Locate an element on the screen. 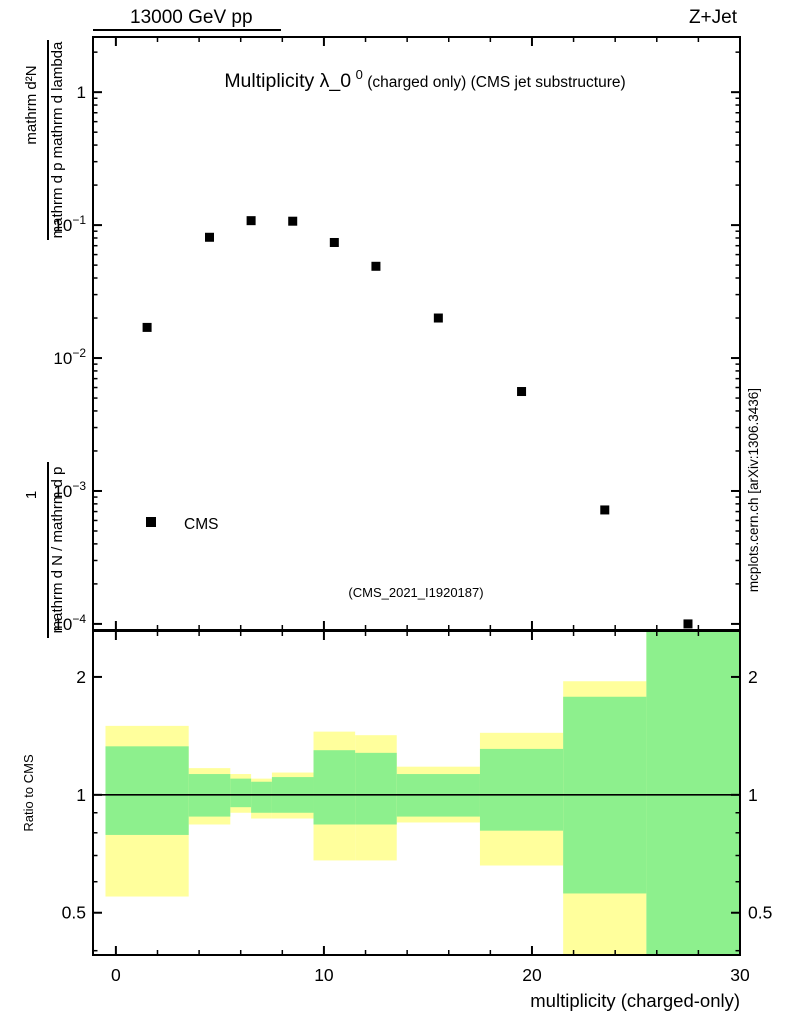 Image resolution: width=786 pixels, height=1024 pixels. main-y-tick-label: 1 is located at coordinates (81, 92).